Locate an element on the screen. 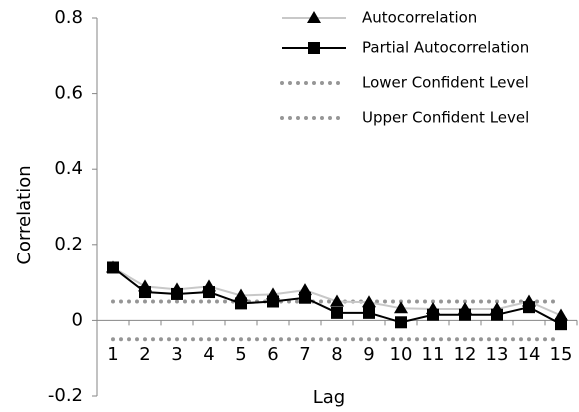 The height and width of the screenshot is (412, 579). x-tick-label: 6 is located at coordinates (272, 354).